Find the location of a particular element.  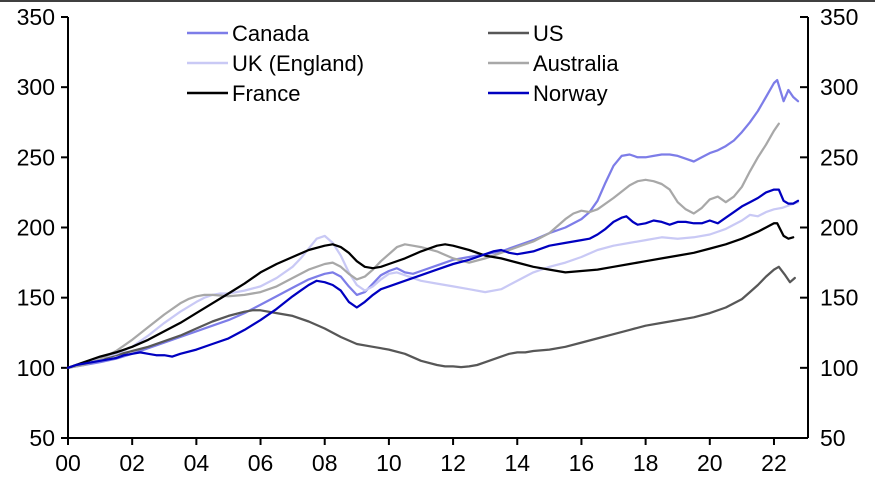

x-axis-tick-label: 10 is located at coordinates (389, 463).